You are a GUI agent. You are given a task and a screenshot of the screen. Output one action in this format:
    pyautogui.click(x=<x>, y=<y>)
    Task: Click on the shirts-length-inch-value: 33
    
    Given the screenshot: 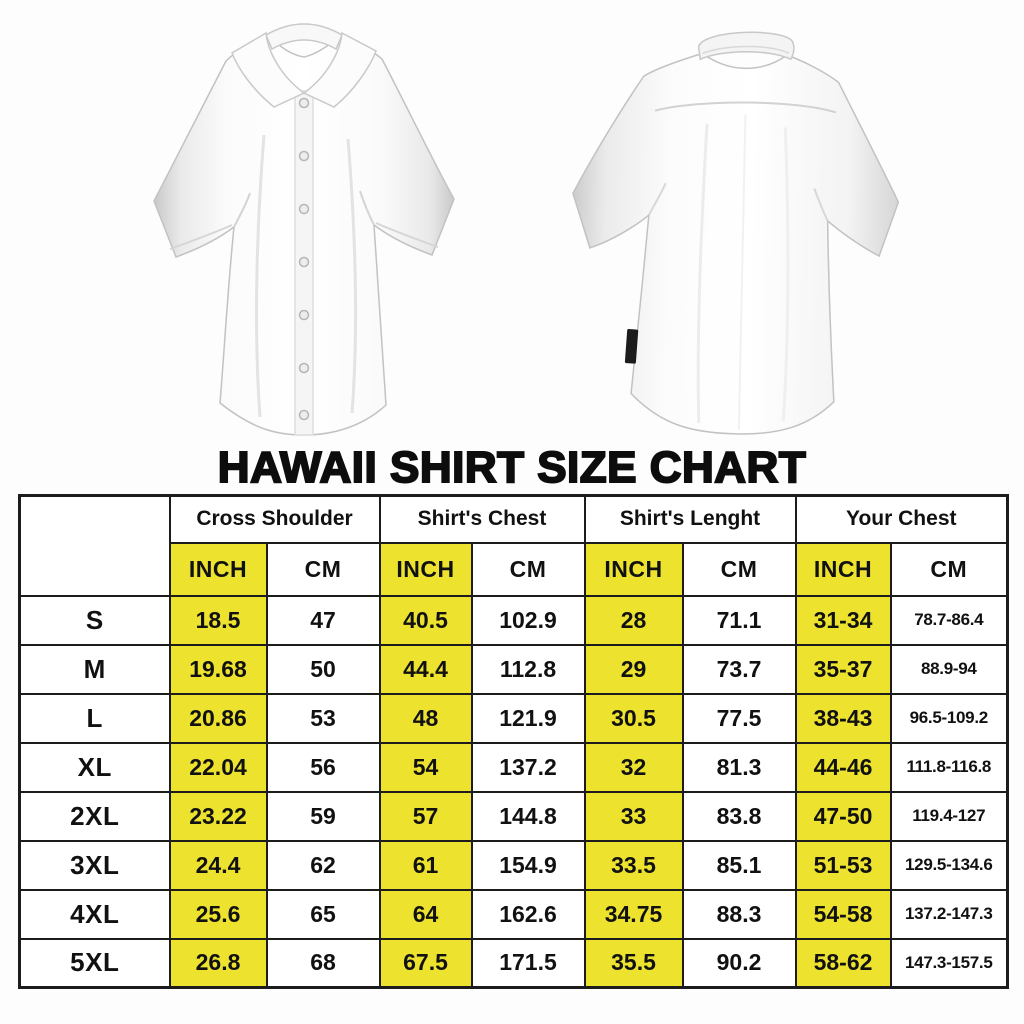 What is the action you would take?
    pyautogui.click(x=633, y=816)
    